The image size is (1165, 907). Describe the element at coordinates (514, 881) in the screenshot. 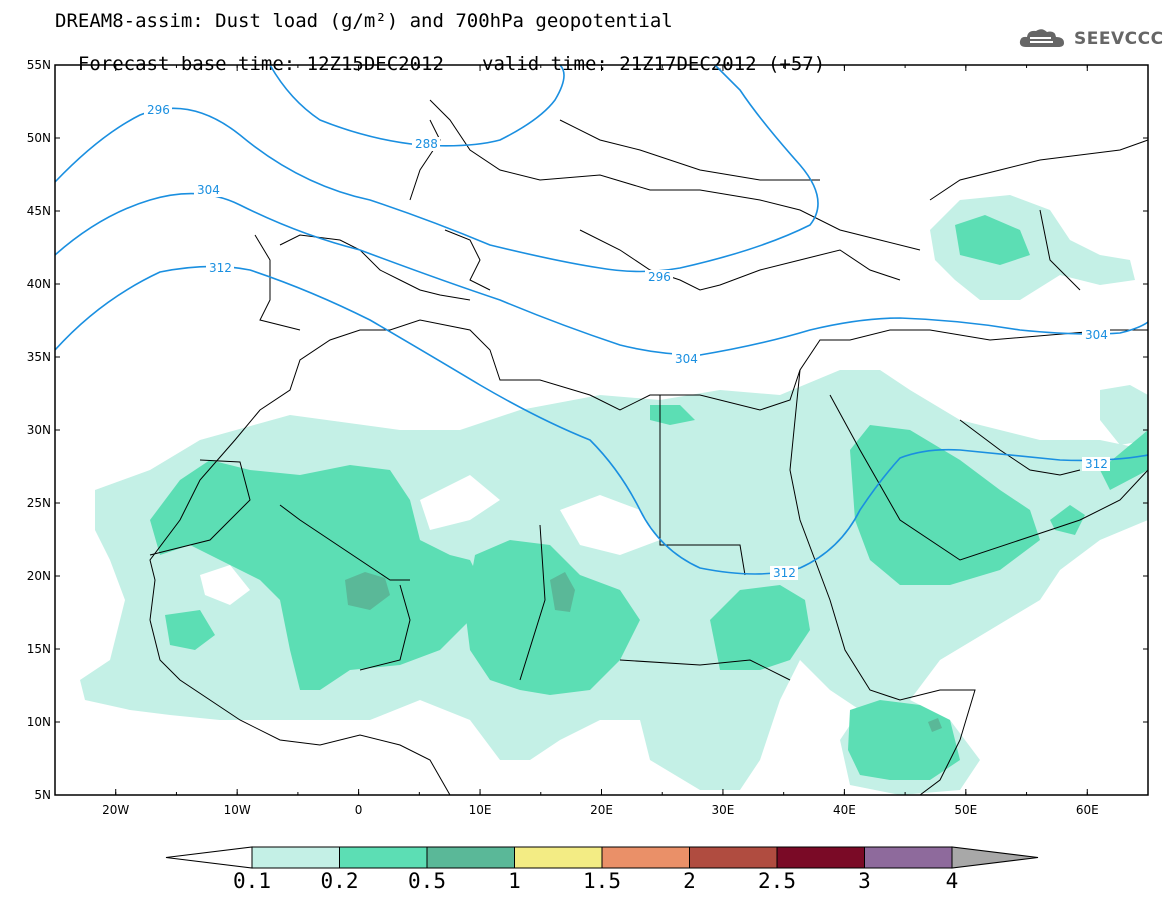

I see `colorbar-label: 1` at that location.